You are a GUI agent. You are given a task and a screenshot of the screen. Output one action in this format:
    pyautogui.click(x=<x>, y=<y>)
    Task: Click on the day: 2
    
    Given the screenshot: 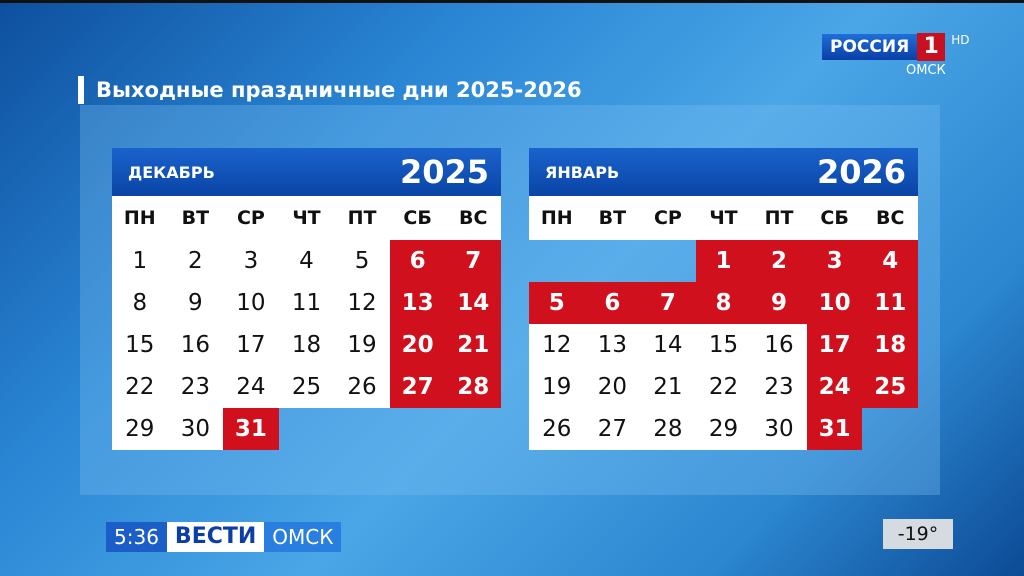 What is the action you would take?
    pyautogui.click(x=195, y=261)
    